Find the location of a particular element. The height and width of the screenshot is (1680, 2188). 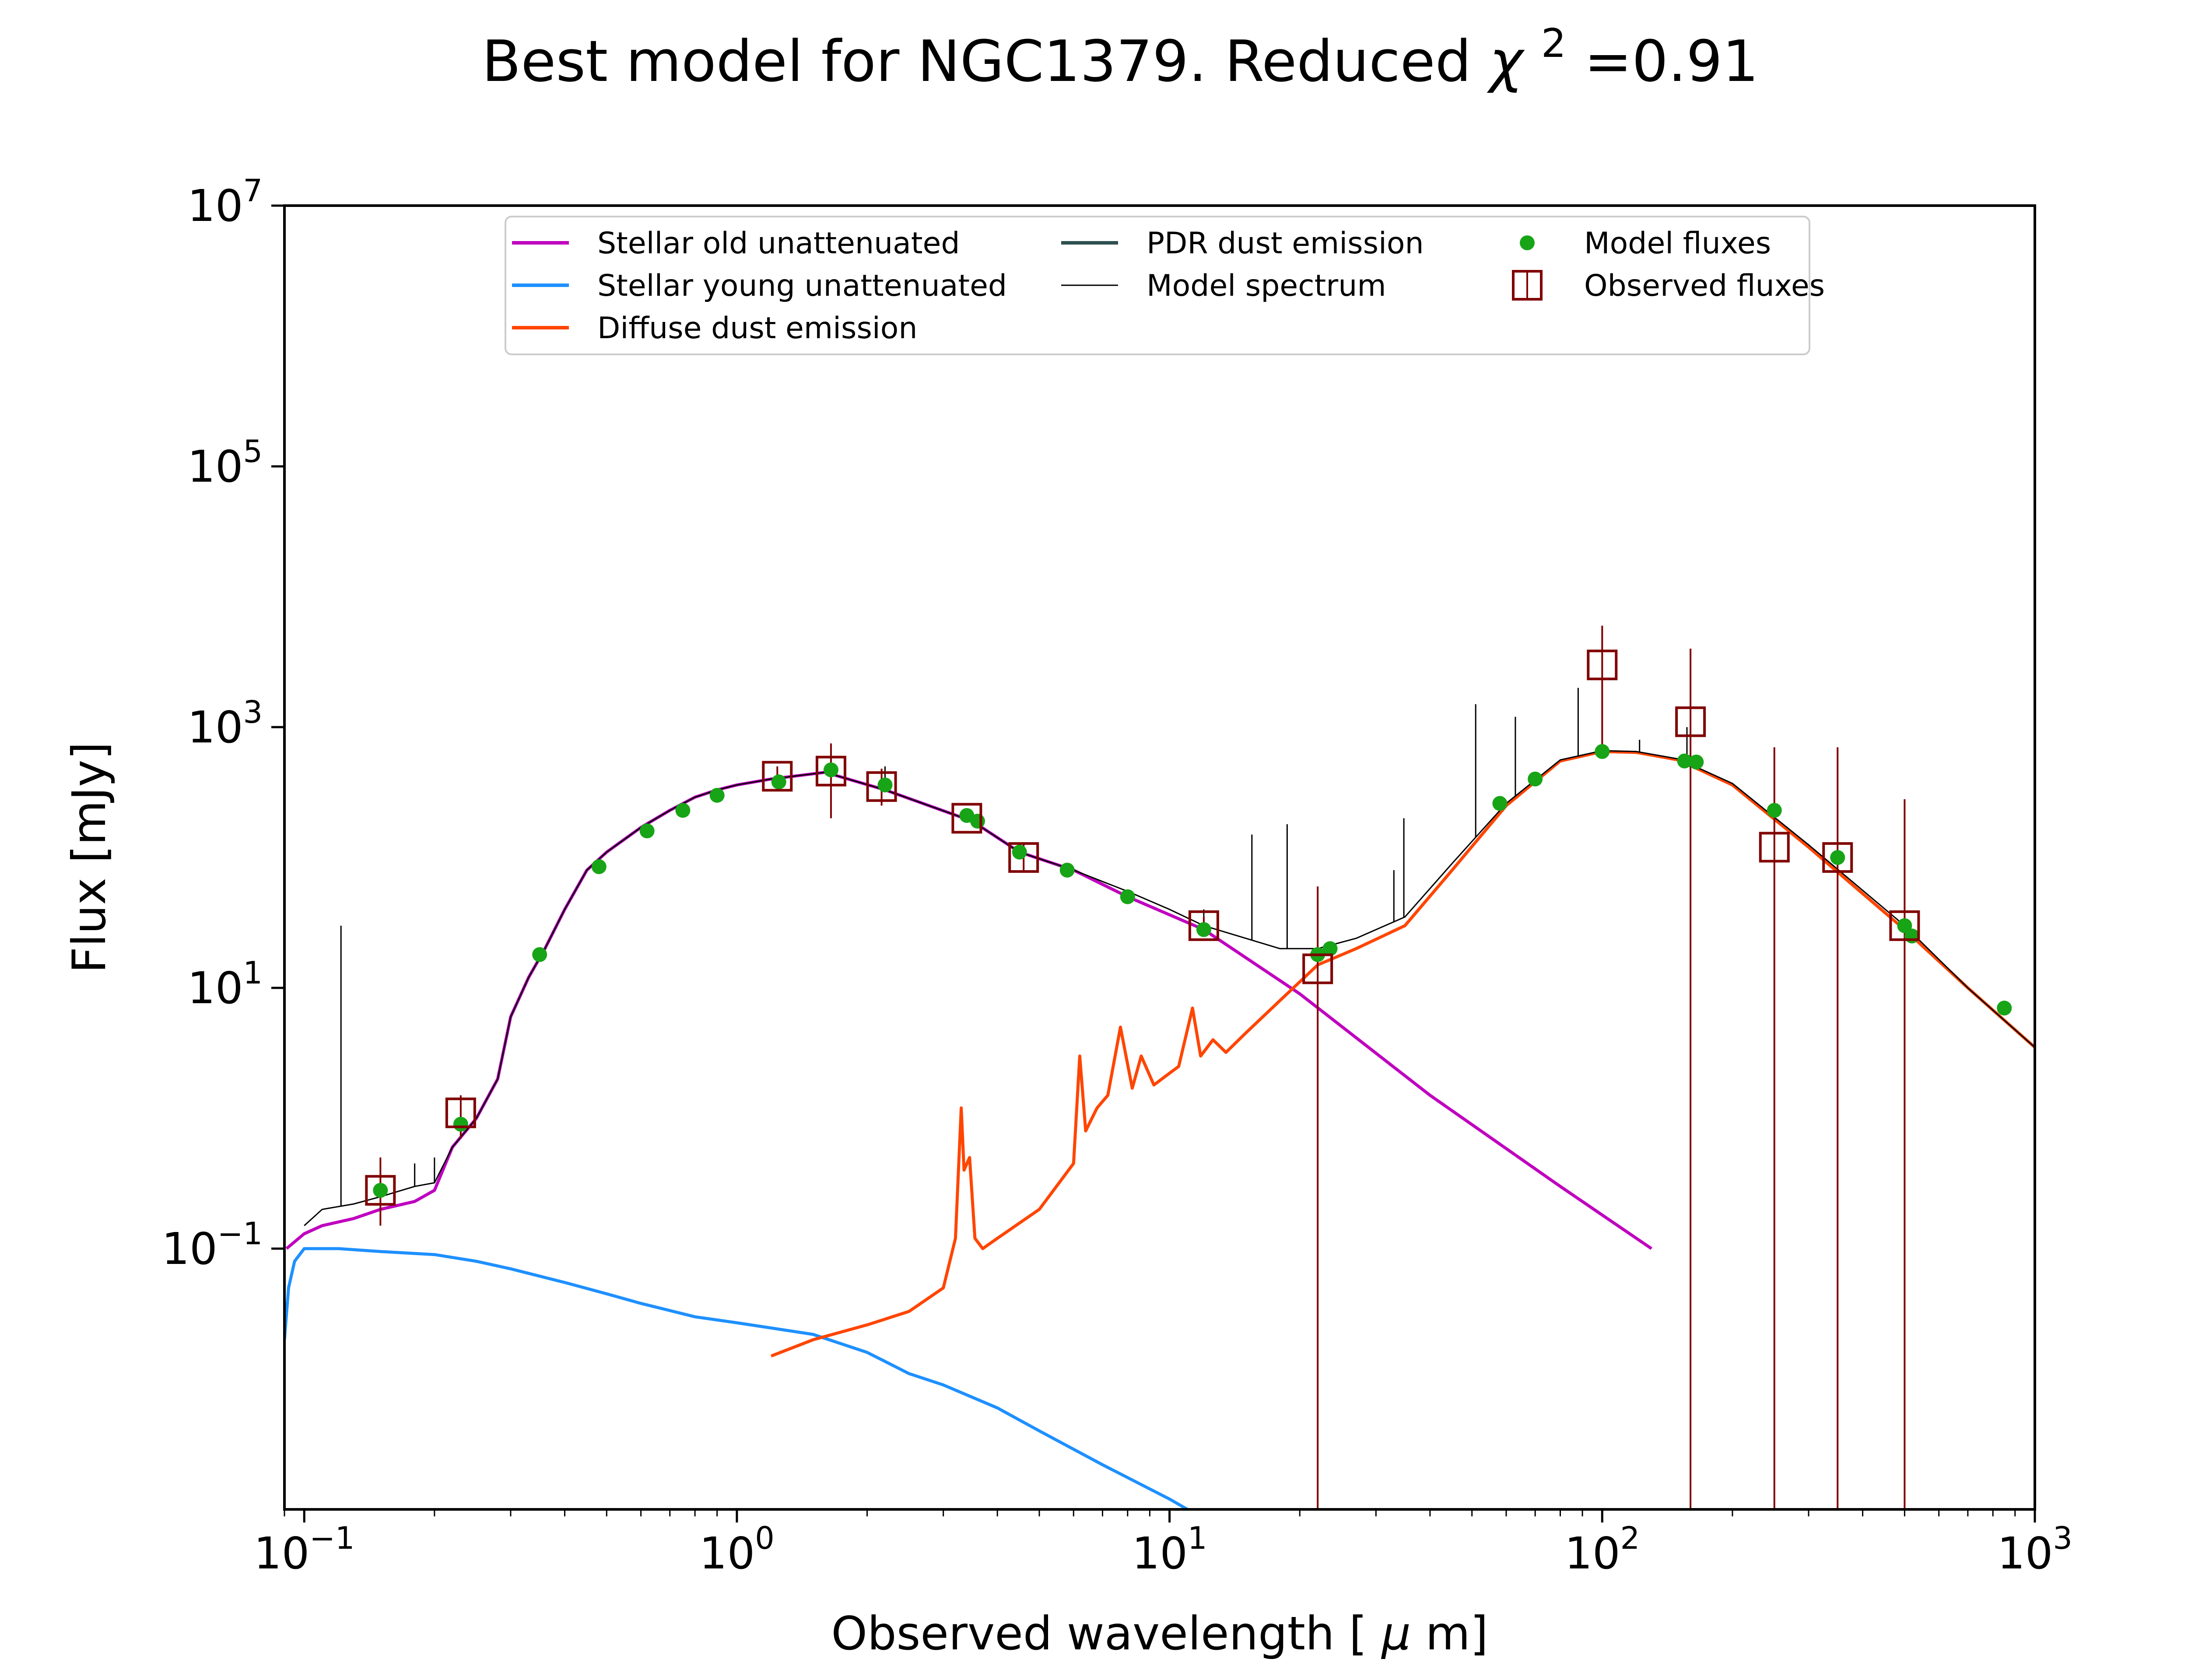

x-tick-label: 10⁰ is located at coordinates (737, 1549).